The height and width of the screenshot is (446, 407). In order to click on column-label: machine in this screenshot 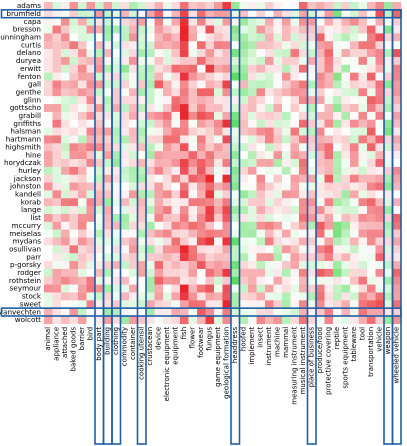, I will do `click(278, 342)`.